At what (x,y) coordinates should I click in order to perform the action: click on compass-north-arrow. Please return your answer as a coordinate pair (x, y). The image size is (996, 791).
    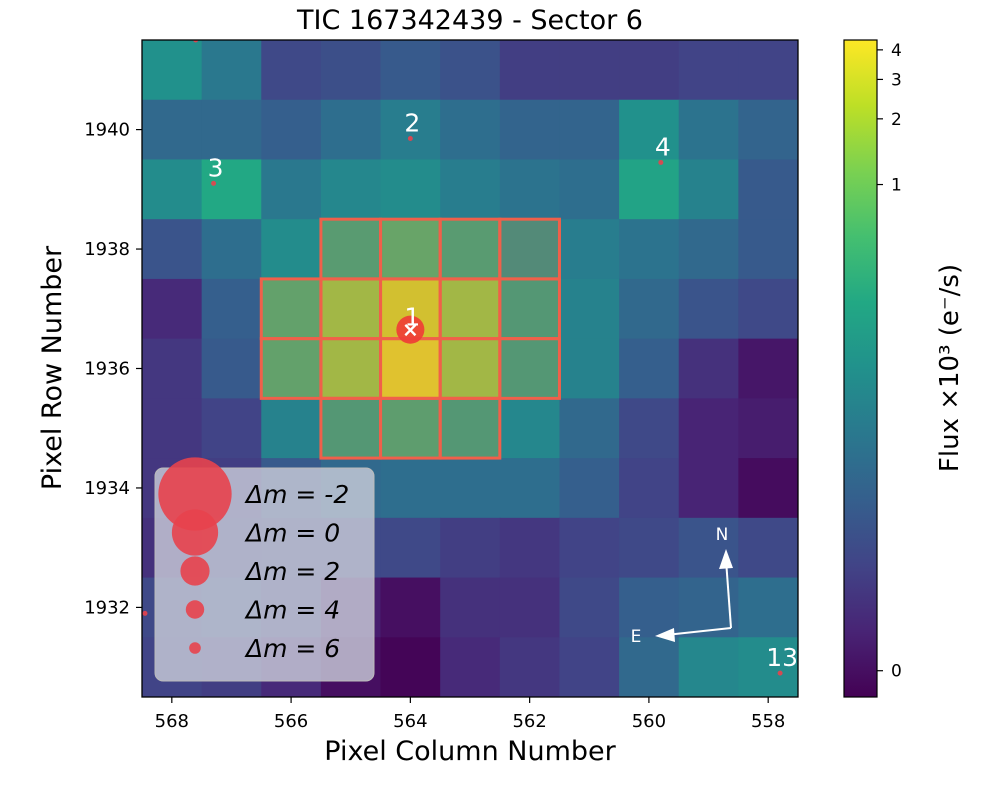
    Looking at the image, I should click on (728, 594).